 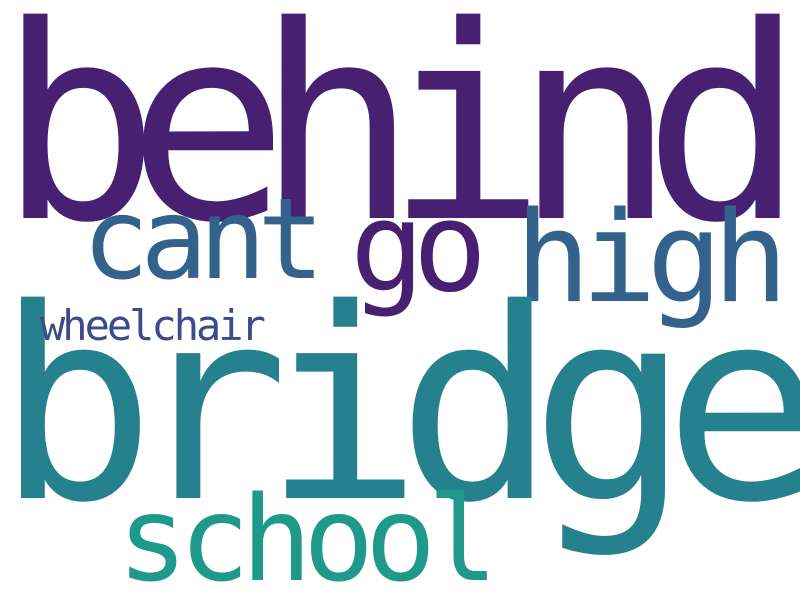 What do you see at coordinates (651, 257) in the screenshot?
I see `word-high: high` at bounding box center [651, 257].